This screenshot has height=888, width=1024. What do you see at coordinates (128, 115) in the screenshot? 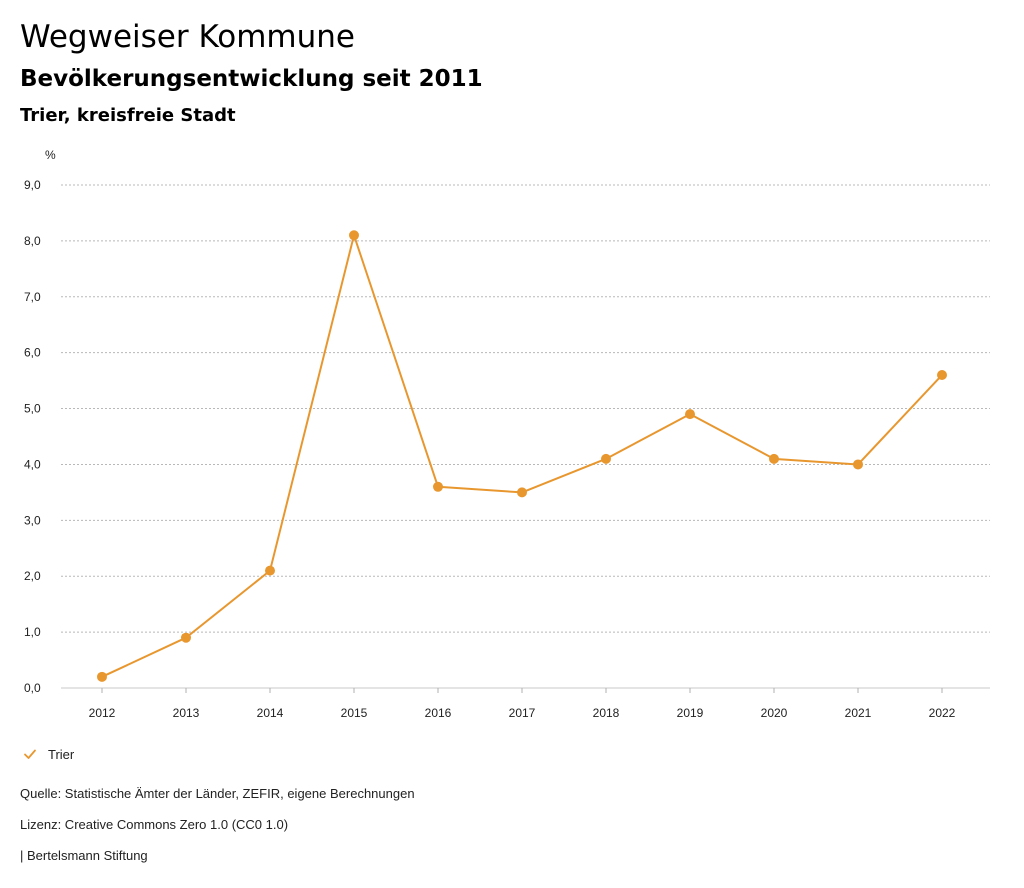
I see `region-label: Trier, kreisfreie Stadt` at bounding box center [128, 115].